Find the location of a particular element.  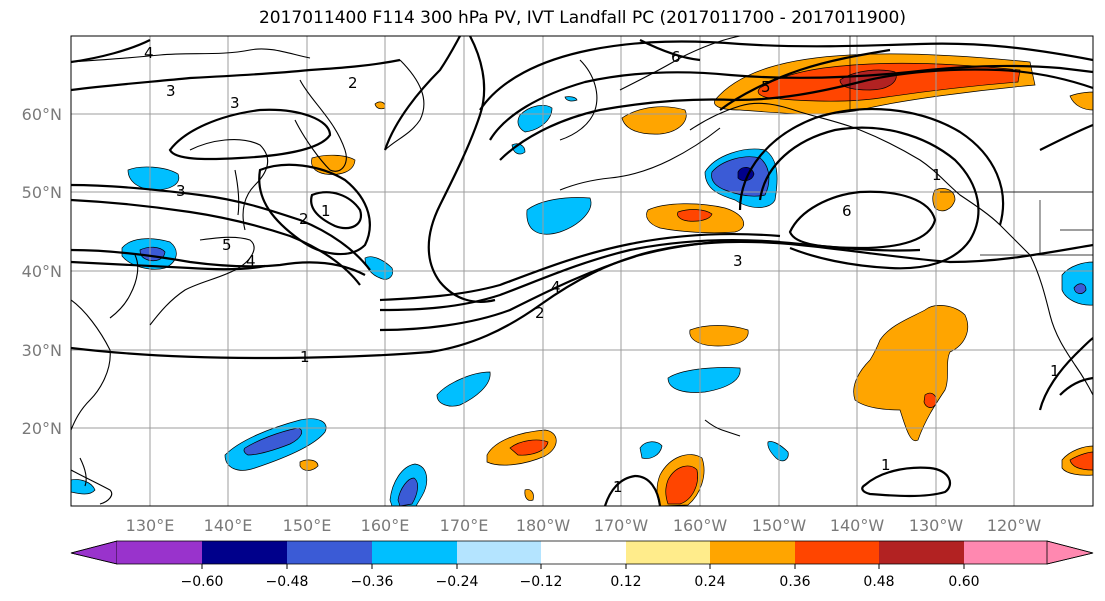

lon-label: 130°W is located at coordinates (936, 525).